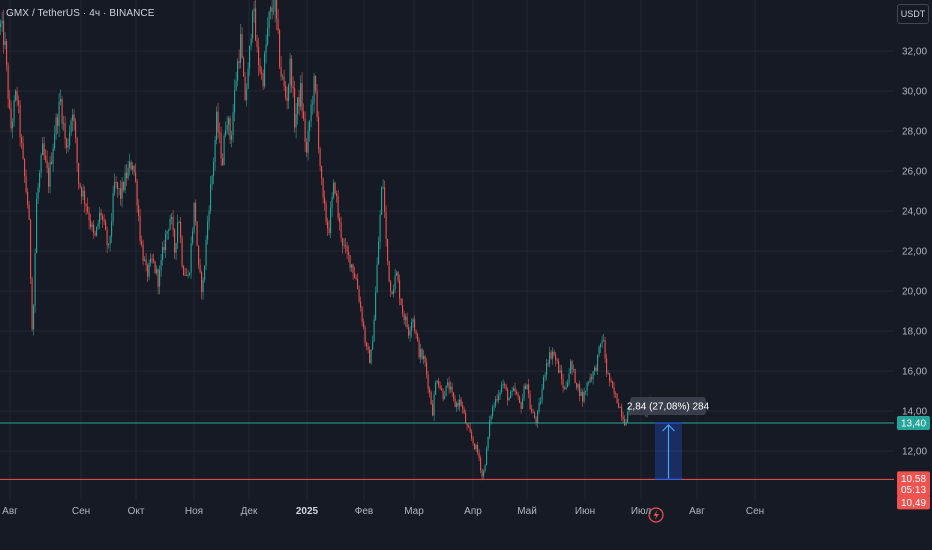 This screenshot has height=550, width=932. I want to click on time-tick-label: Сен, so click(755, 511).